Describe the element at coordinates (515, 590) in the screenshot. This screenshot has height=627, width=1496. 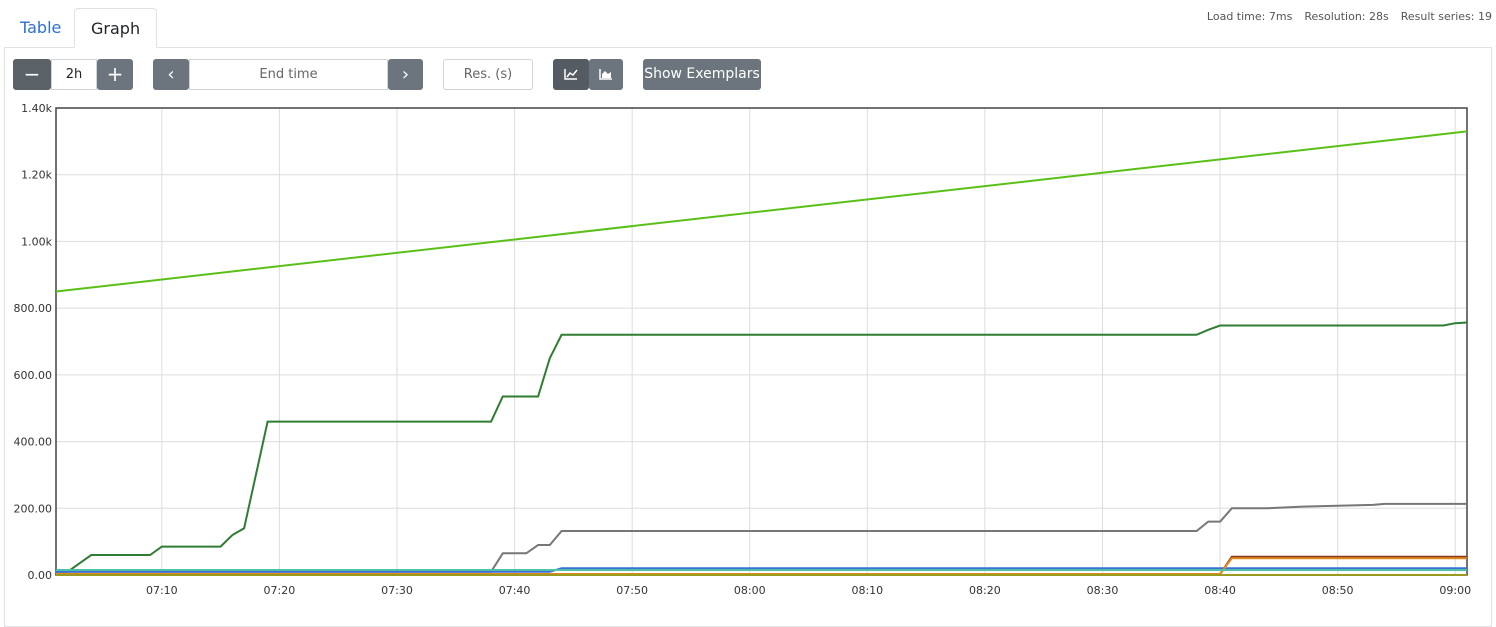
I see `x-tick-label: 07:40` at that location.